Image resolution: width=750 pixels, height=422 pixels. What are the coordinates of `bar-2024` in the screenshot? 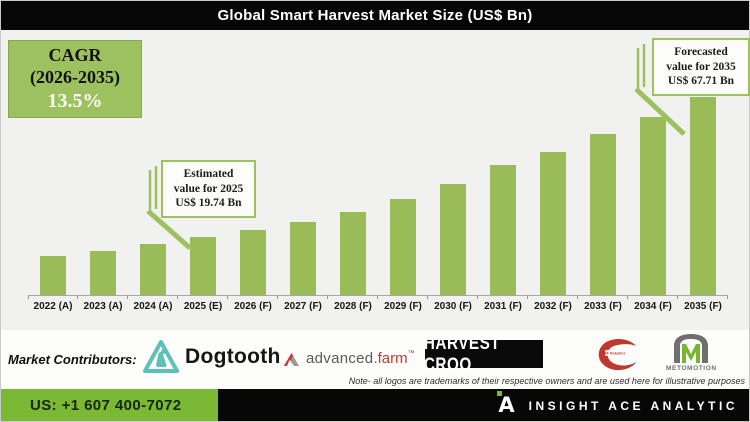 It's located at (153, 269).